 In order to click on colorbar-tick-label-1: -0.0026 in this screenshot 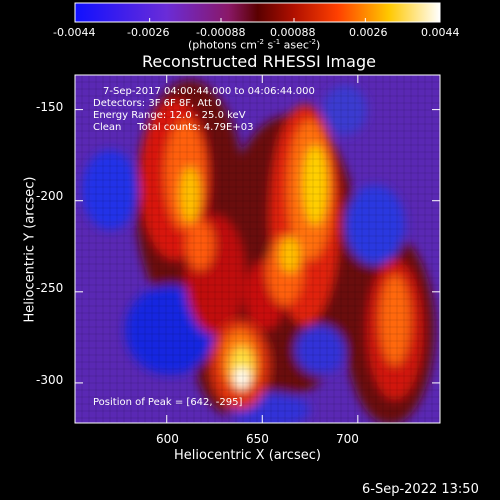, I will do `click(148, 32)`.